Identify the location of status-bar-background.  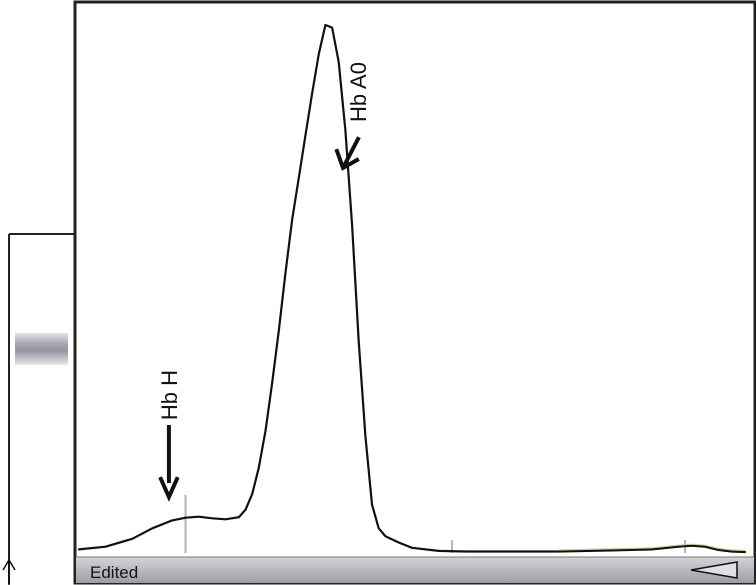
(415, 570).